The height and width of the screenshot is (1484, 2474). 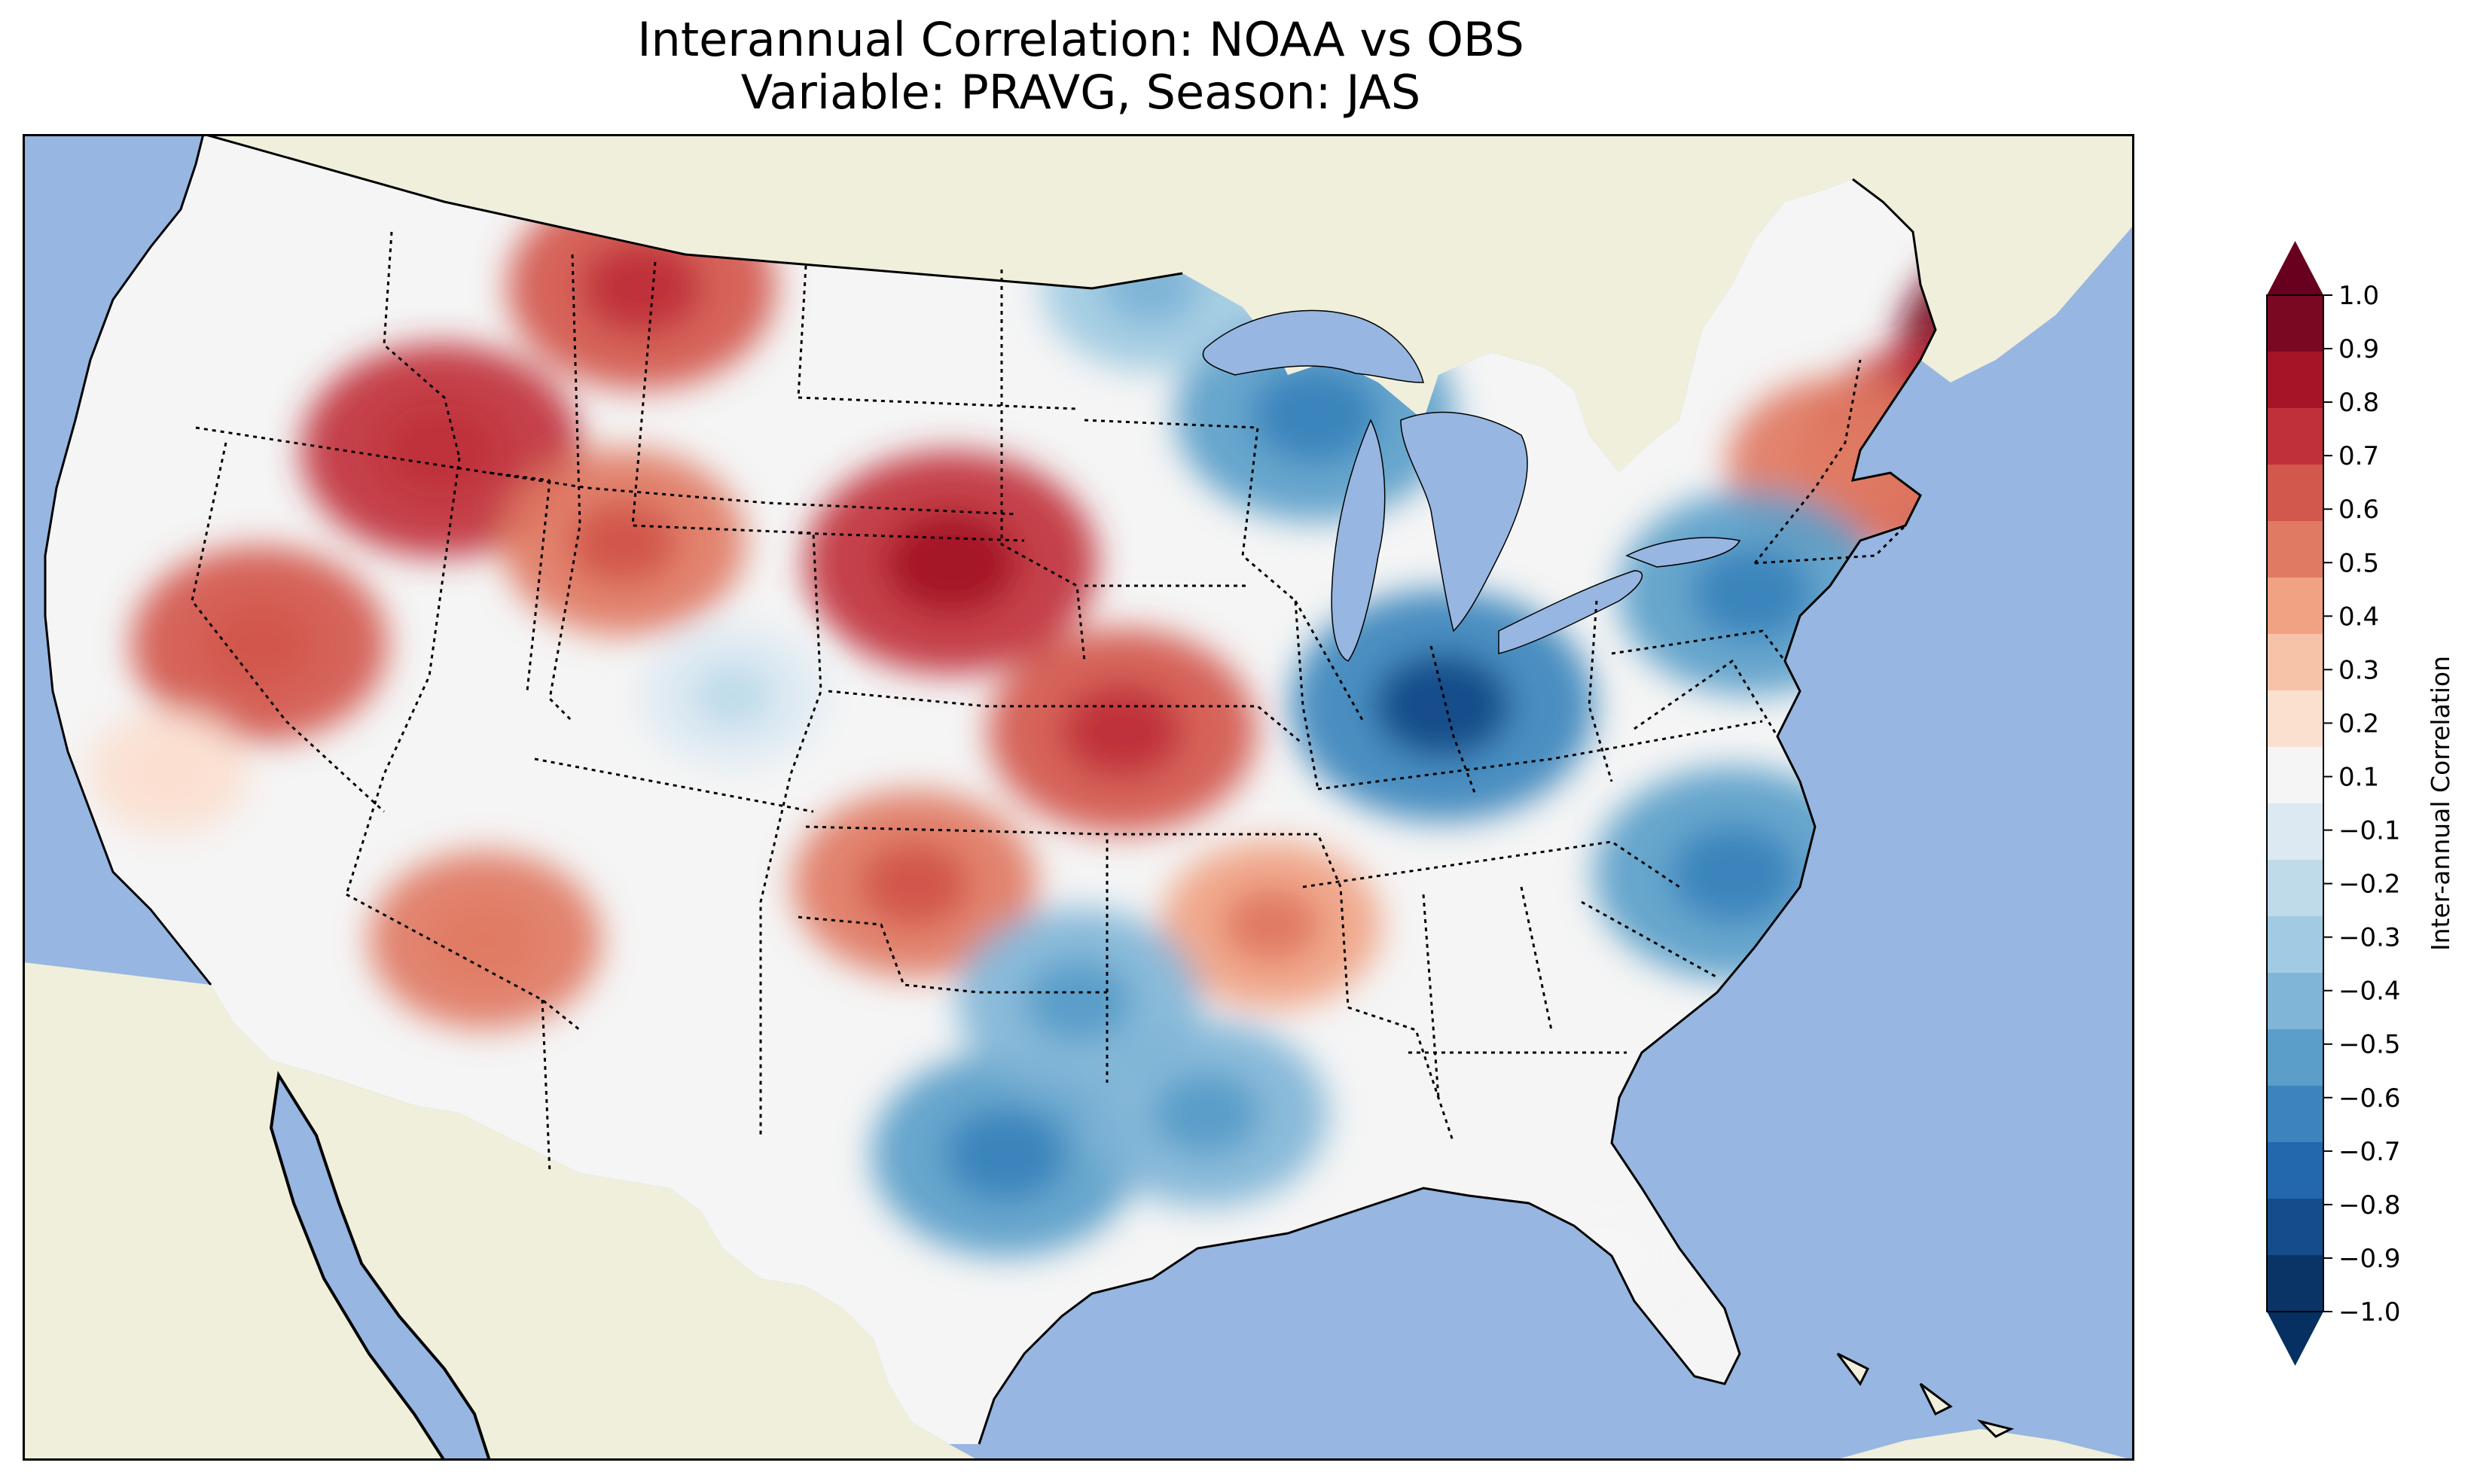 I want to click on colorbar-tick-label: −0.7, so click(x=2369, y=1152).